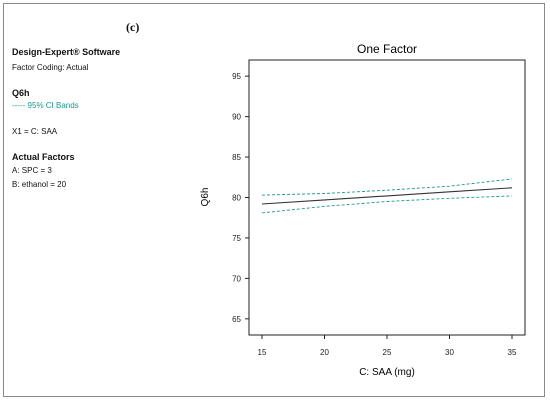 This screenshot has width=550, height=402. What do you see at coordinates (66, 52) in the screenshot?
I see `software-name: Design-Expert® Software` at bounding box center [66, 52].